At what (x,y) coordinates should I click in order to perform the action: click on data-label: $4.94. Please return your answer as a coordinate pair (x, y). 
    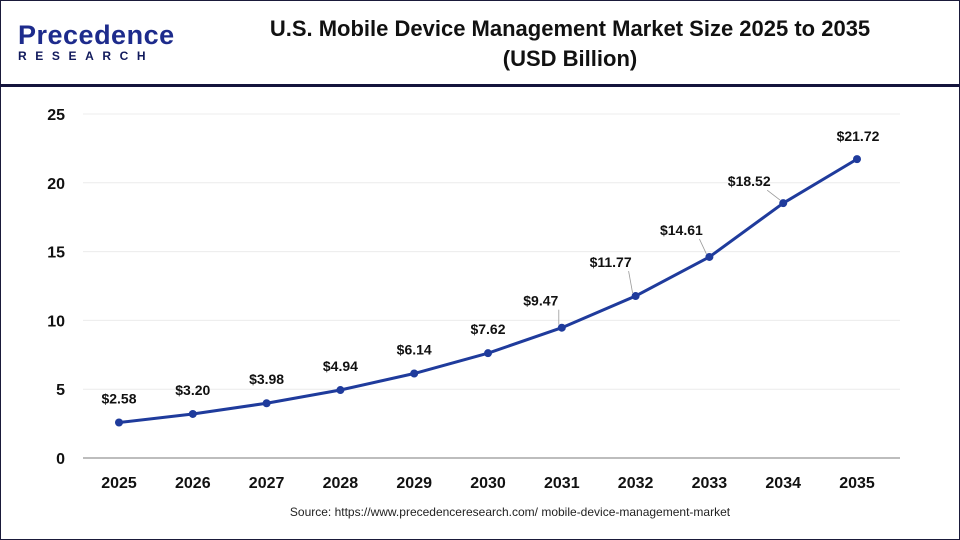
    Looking at the image, I should click on (340, 366).